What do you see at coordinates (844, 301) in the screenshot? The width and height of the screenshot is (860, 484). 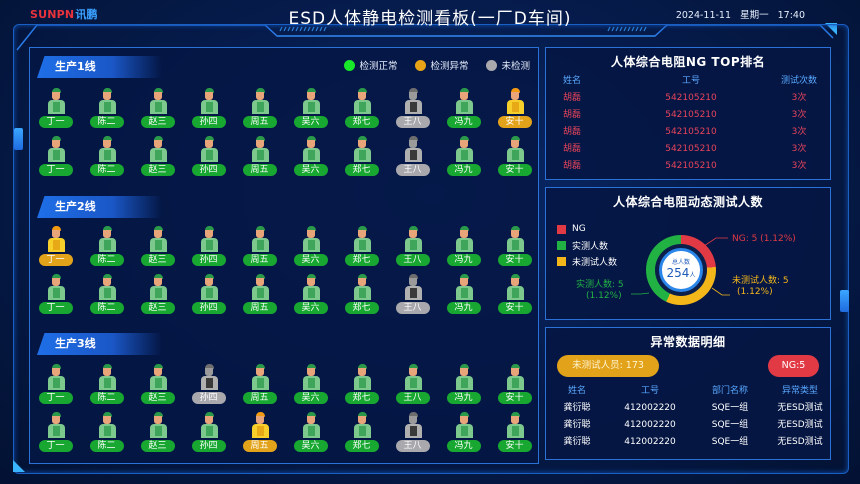 I see `right-side-tab` at bounding box center [844, 301].